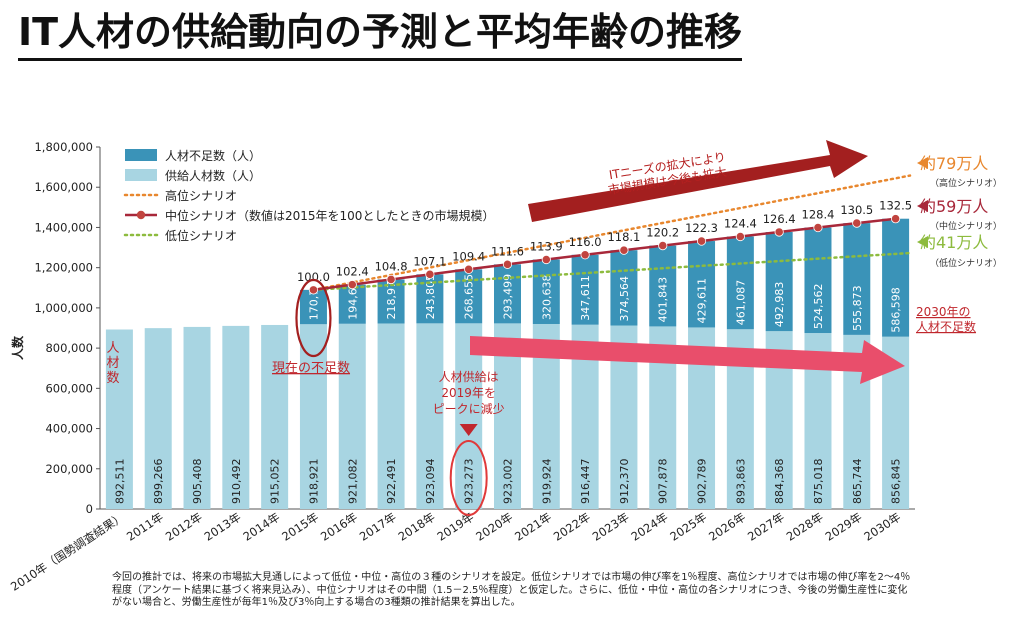 The width and height of the screenshot is (1024, 634). Describe the element at coordinates (261, 527) in the screenshot. I see `x-tick-label: 2014年` at that location.